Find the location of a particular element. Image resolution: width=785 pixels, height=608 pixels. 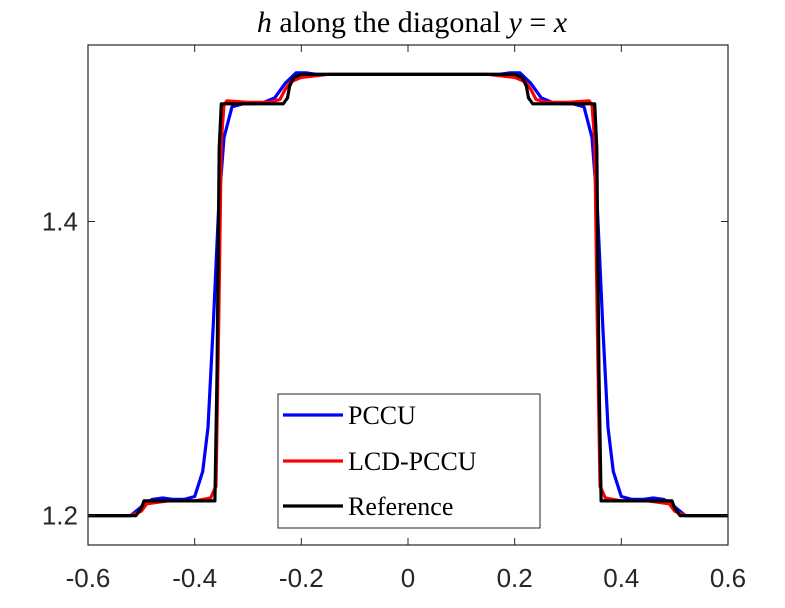

x-tick-label: 0.6 is located at coordinates (728, 578).